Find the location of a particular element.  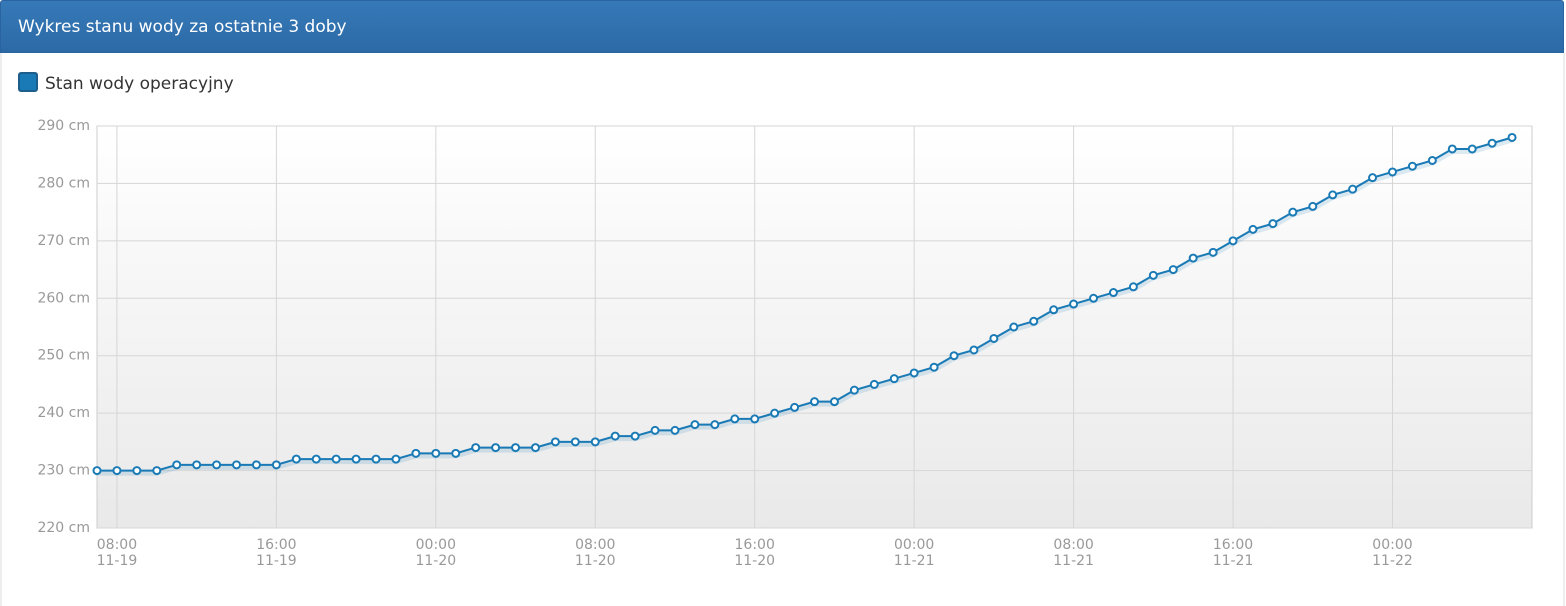

y-tick-label: 260 cm is located at coordinates (63, 298).